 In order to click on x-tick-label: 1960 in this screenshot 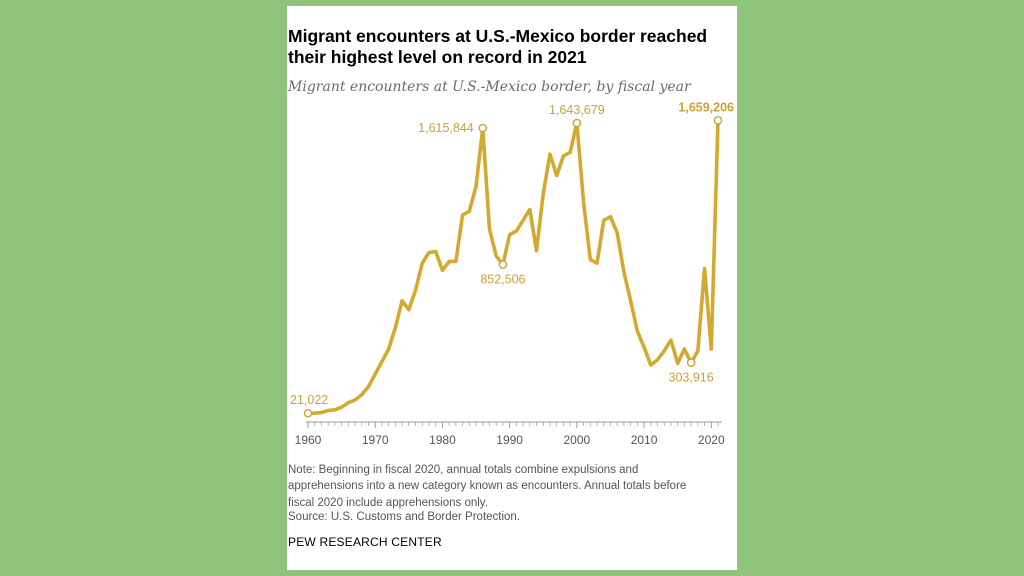, I will do `click(308, 440)`.